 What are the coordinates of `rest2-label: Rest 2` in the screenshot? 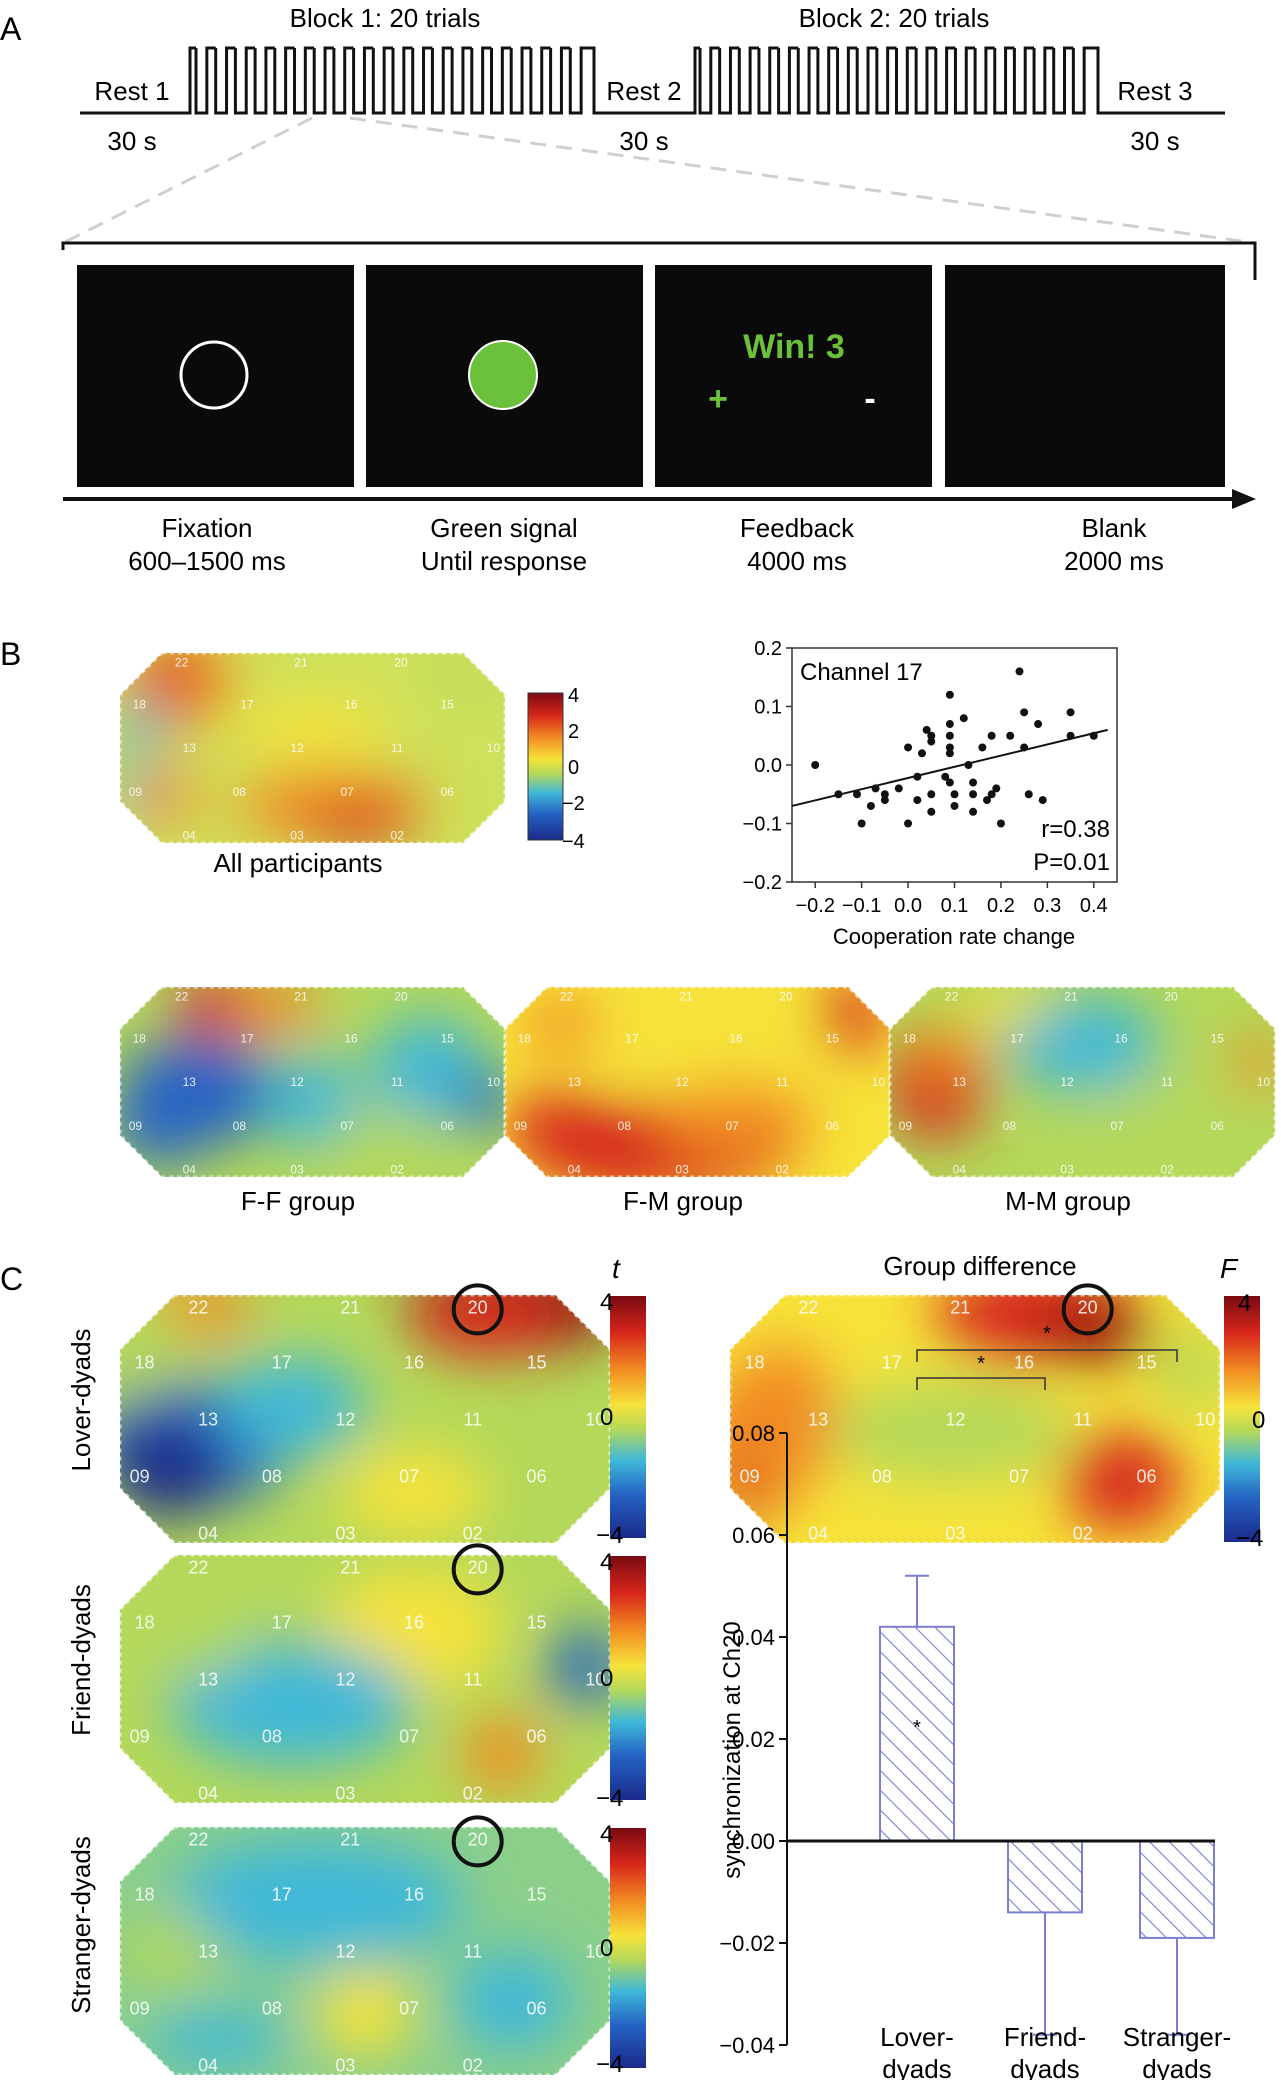 It's located at (643, 91).